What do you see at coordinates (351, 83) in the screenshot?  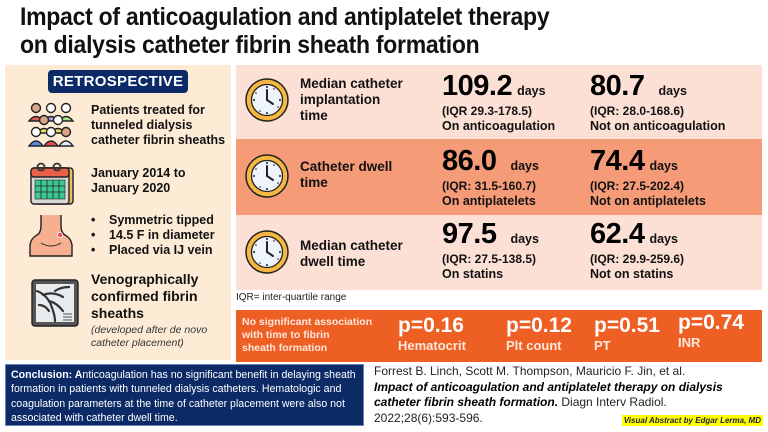 I see `row1-label-1: Median catheter` at bounding box center [351, 83].